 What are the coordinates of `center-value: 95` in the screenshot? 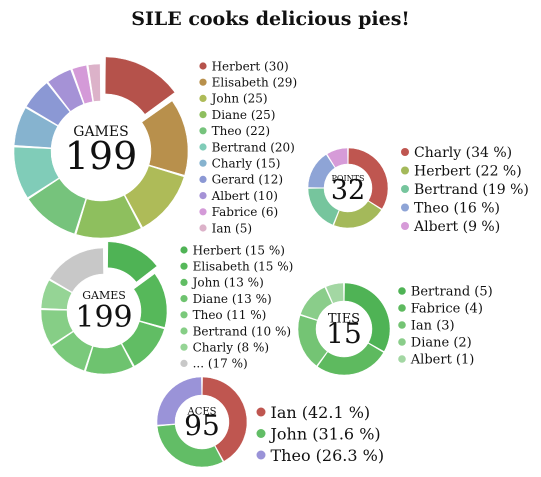 It's located at (202, 425).